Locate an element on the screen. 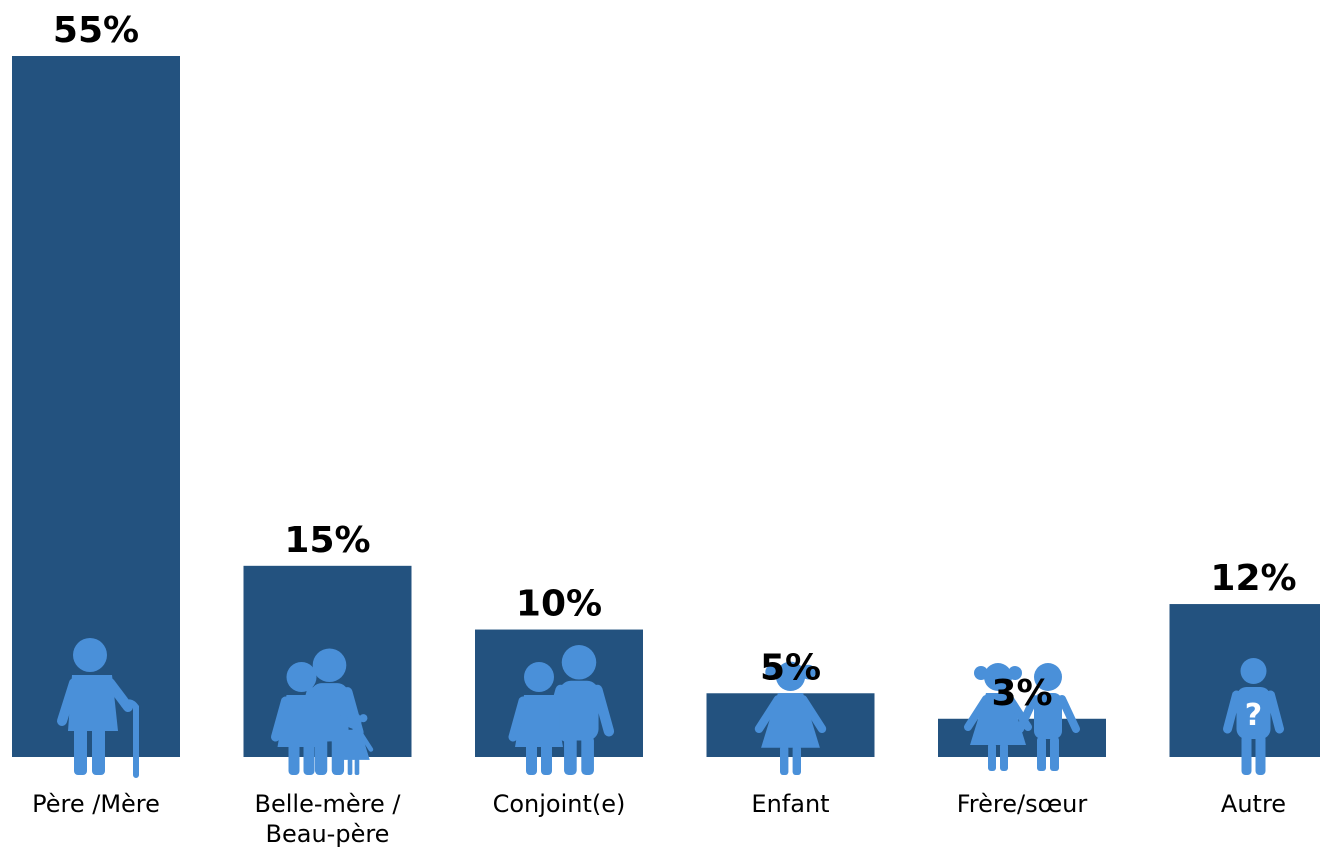  value-label-4: 5% is located at coordinates (790, 667).